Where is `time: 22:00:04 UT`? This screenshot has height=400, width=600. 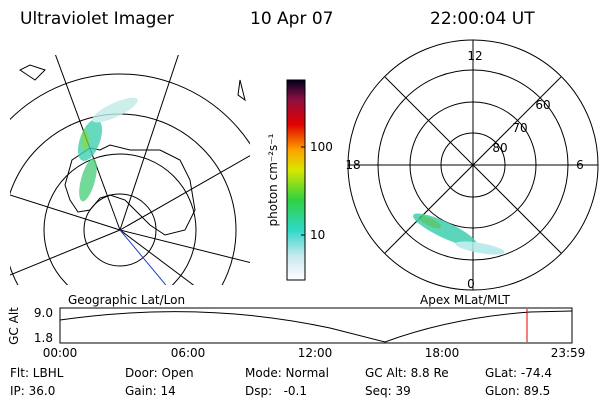 time: 22:00:04 UT is located at coordinates (482, 19).